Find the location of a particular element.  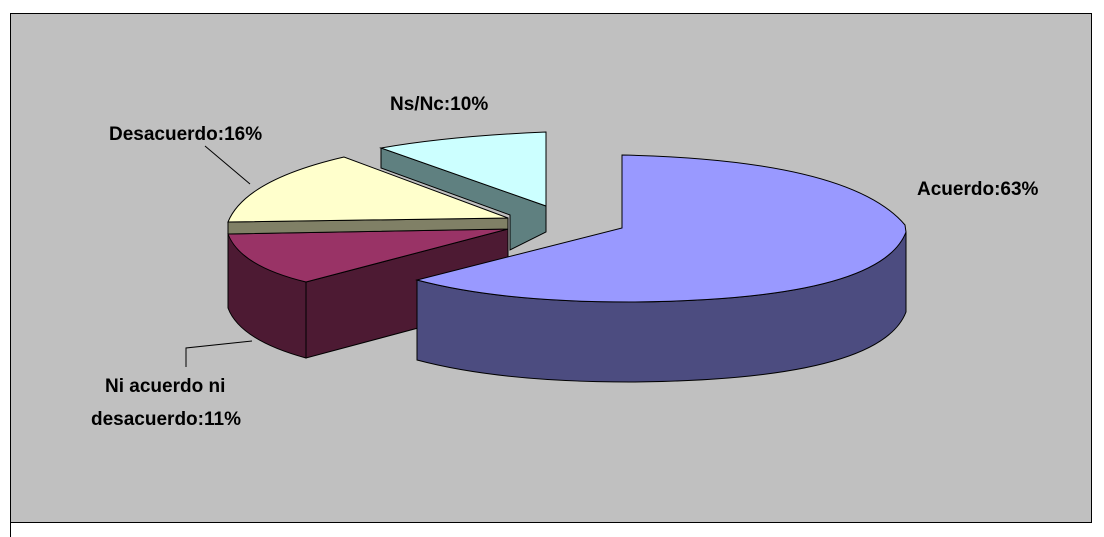

leader-line-desacuerdo is located at coordinates (227, 165).